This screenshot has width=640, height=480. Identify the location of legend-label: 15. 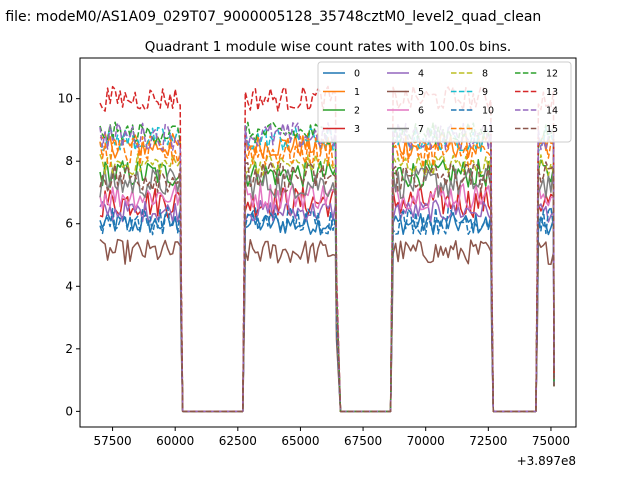
(552, 129).